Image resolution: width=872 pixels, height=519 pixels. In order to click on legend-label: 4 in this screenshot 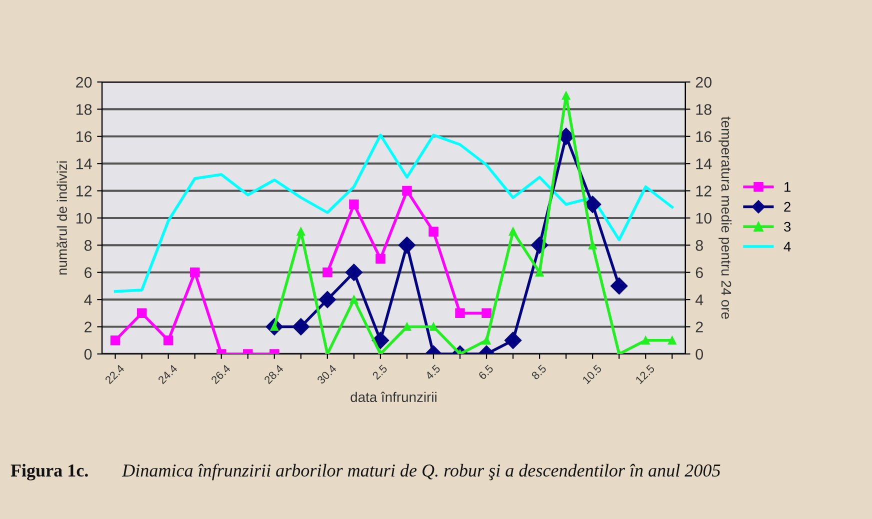, I will do `click(787, 247)`.